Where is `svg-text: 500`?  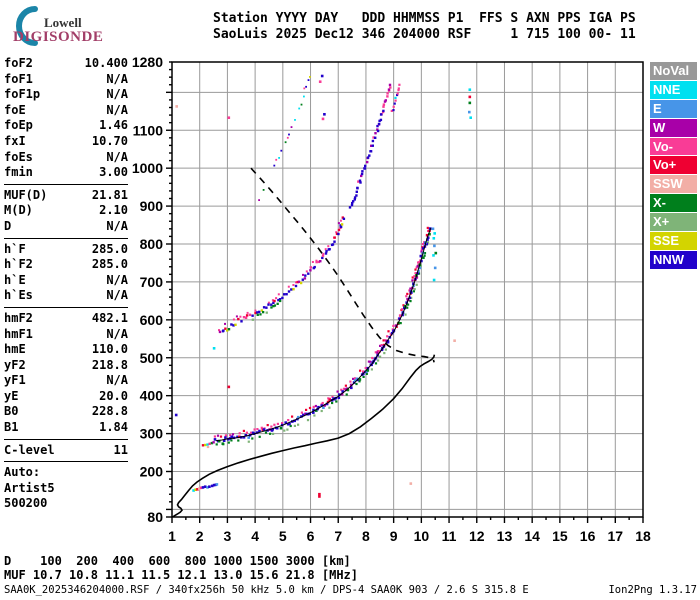
svg-text: 500 is located at coordinates (152, 358).